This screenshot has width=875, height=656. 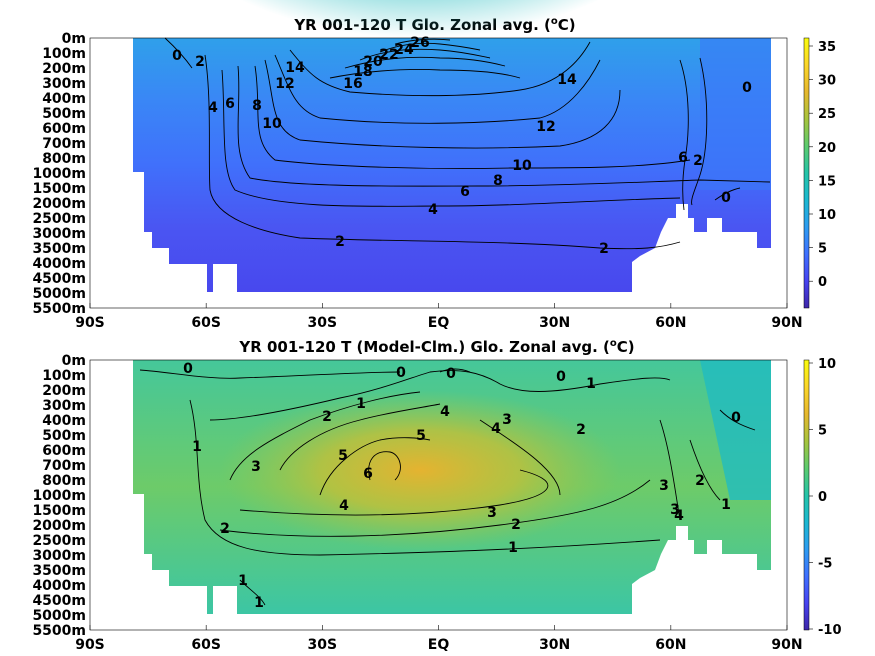 What do you see at coordinates (439, 645) in the screenshot?
I see `x-tick-label: EQ` at bounding box center [439, 645].